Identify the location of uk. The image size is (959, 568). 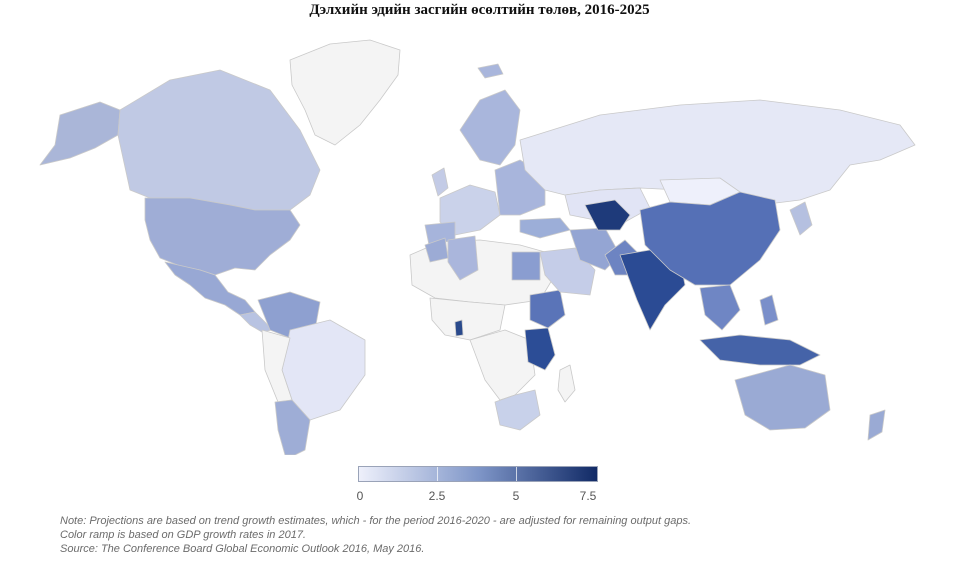
(440, 182).